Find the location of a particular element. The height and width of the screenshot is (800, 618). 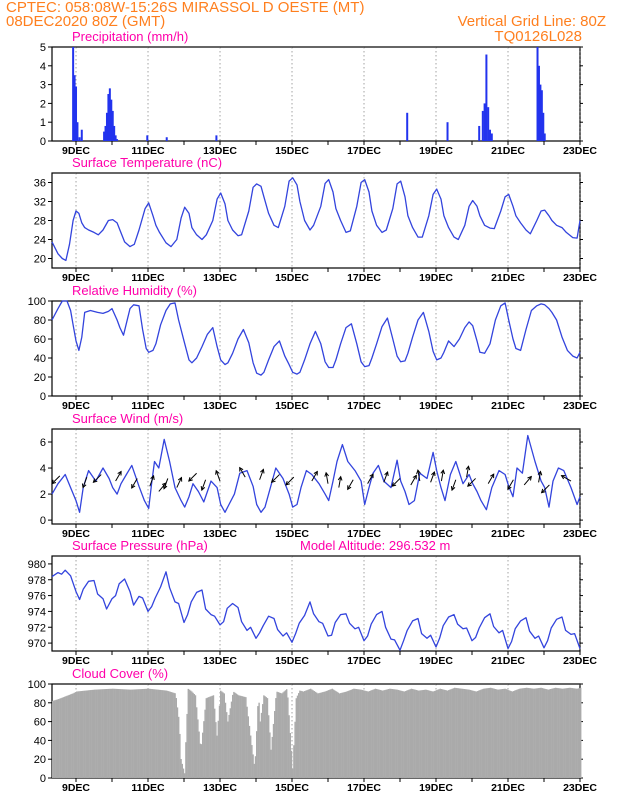

cloud-ytick-label: 40 is located at coordinates (40, 741).